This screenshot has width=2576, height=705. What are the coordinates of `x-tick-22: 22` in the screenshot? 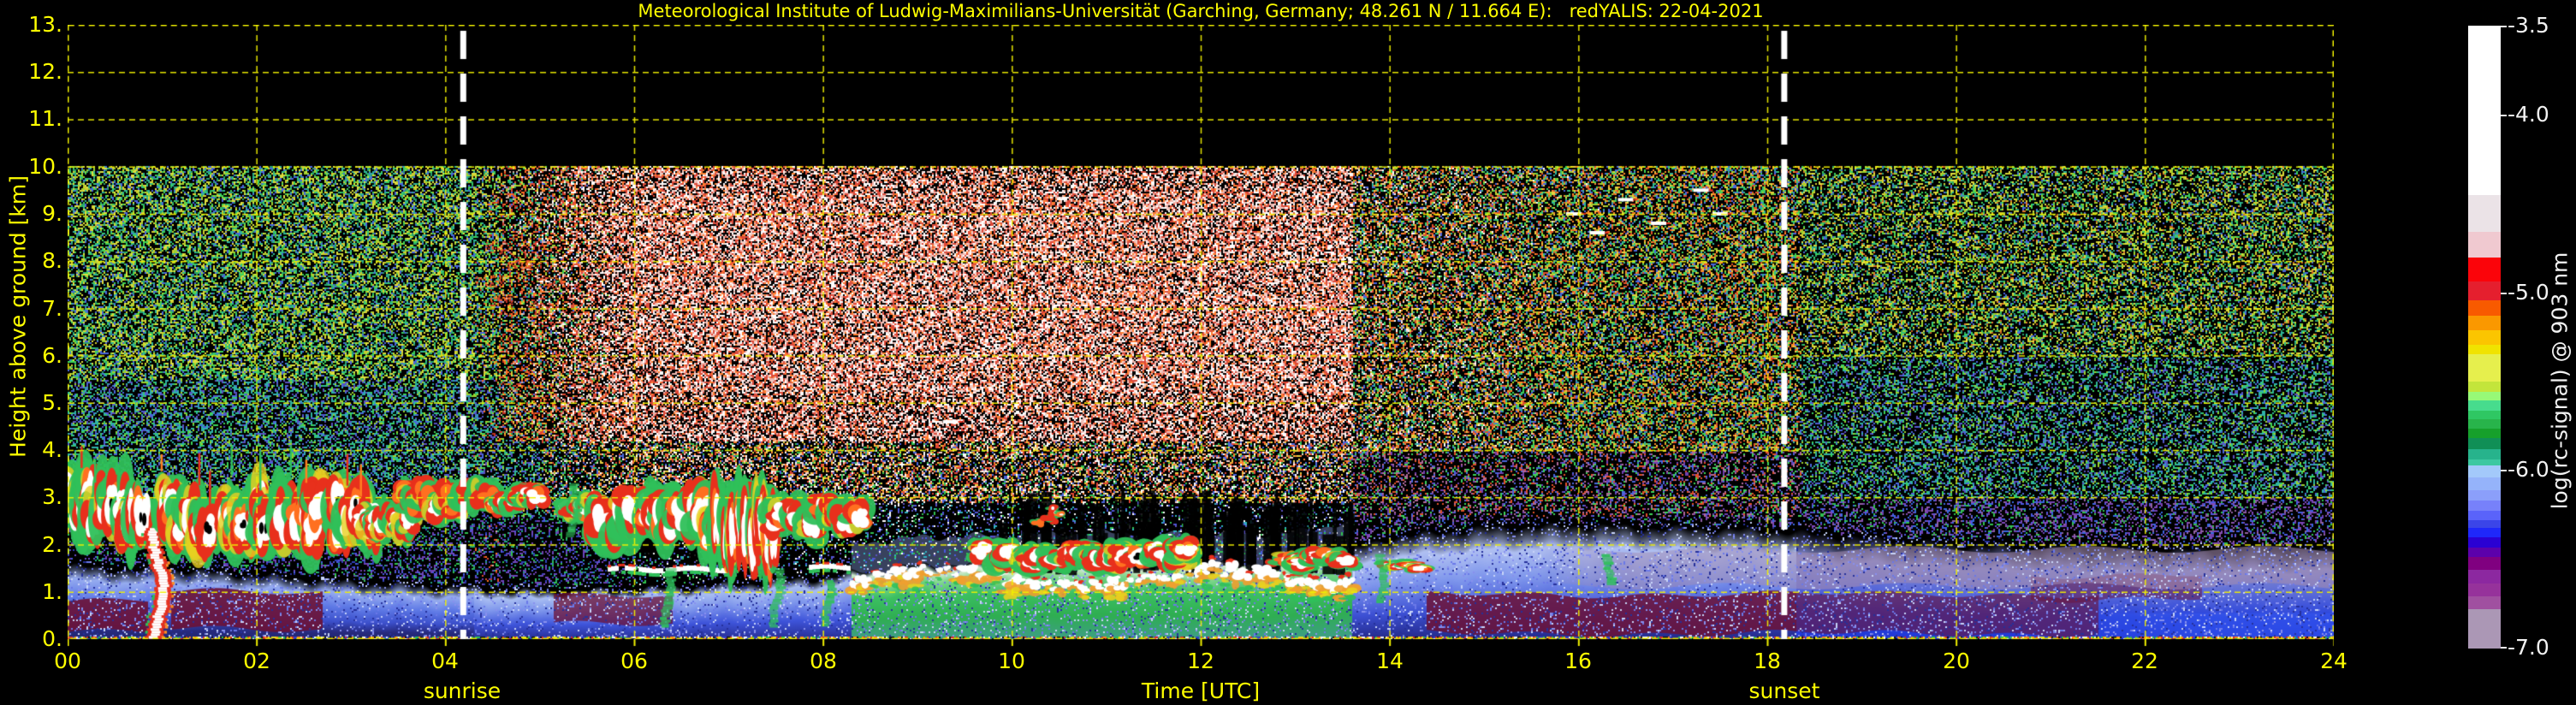 It's located at (2144, 661).